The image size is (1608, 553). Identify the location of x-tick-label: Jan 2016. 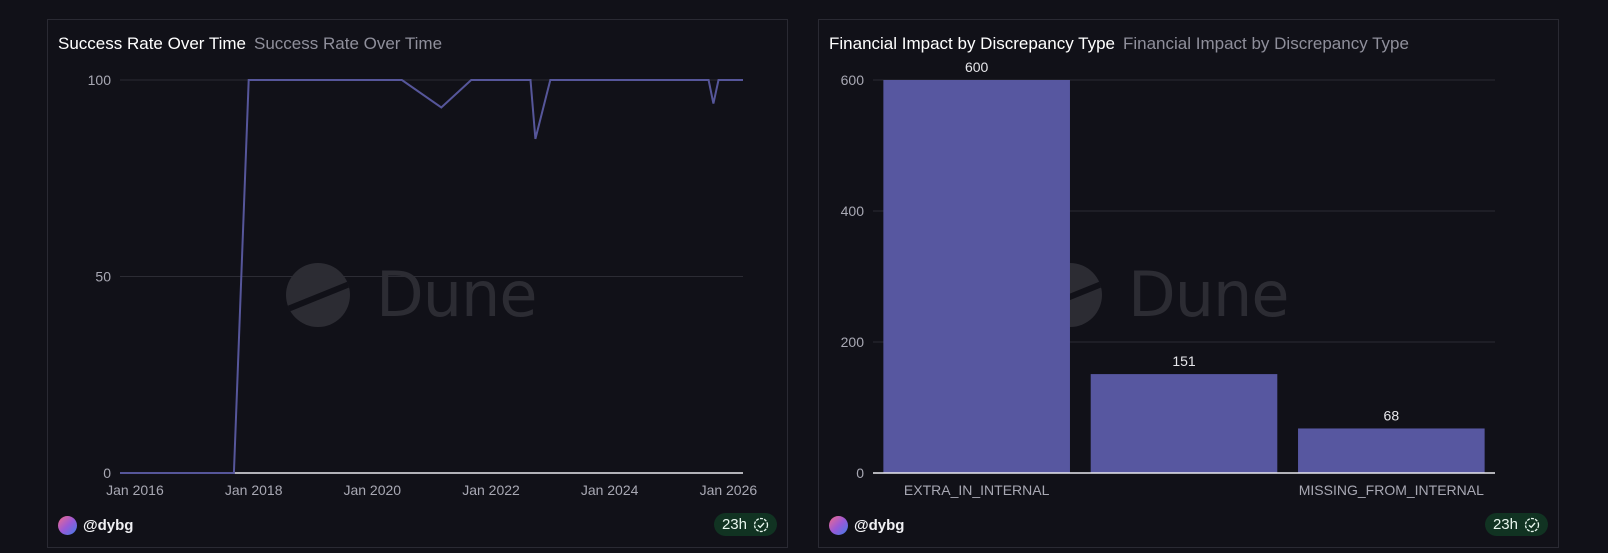
(135, 490).